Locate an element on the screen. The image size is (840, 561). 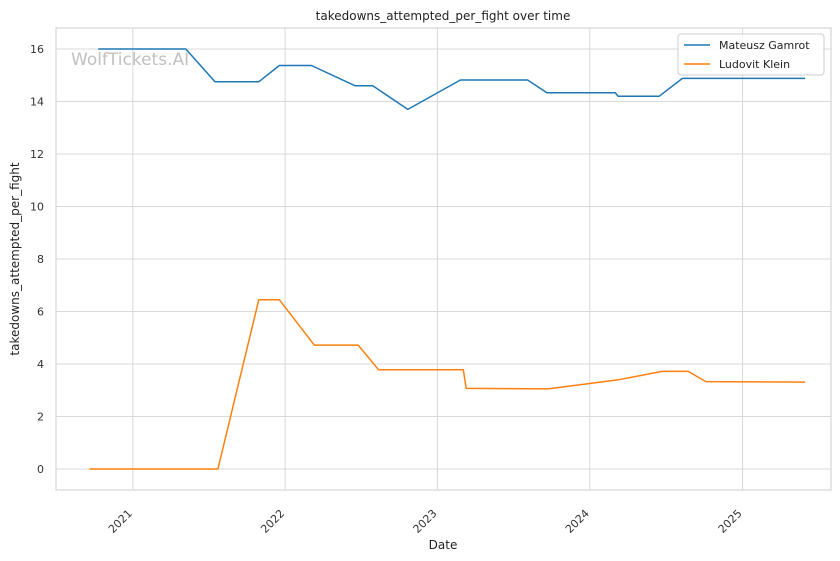
x-tick-label: 2025 is located at coordinates (730, 521).